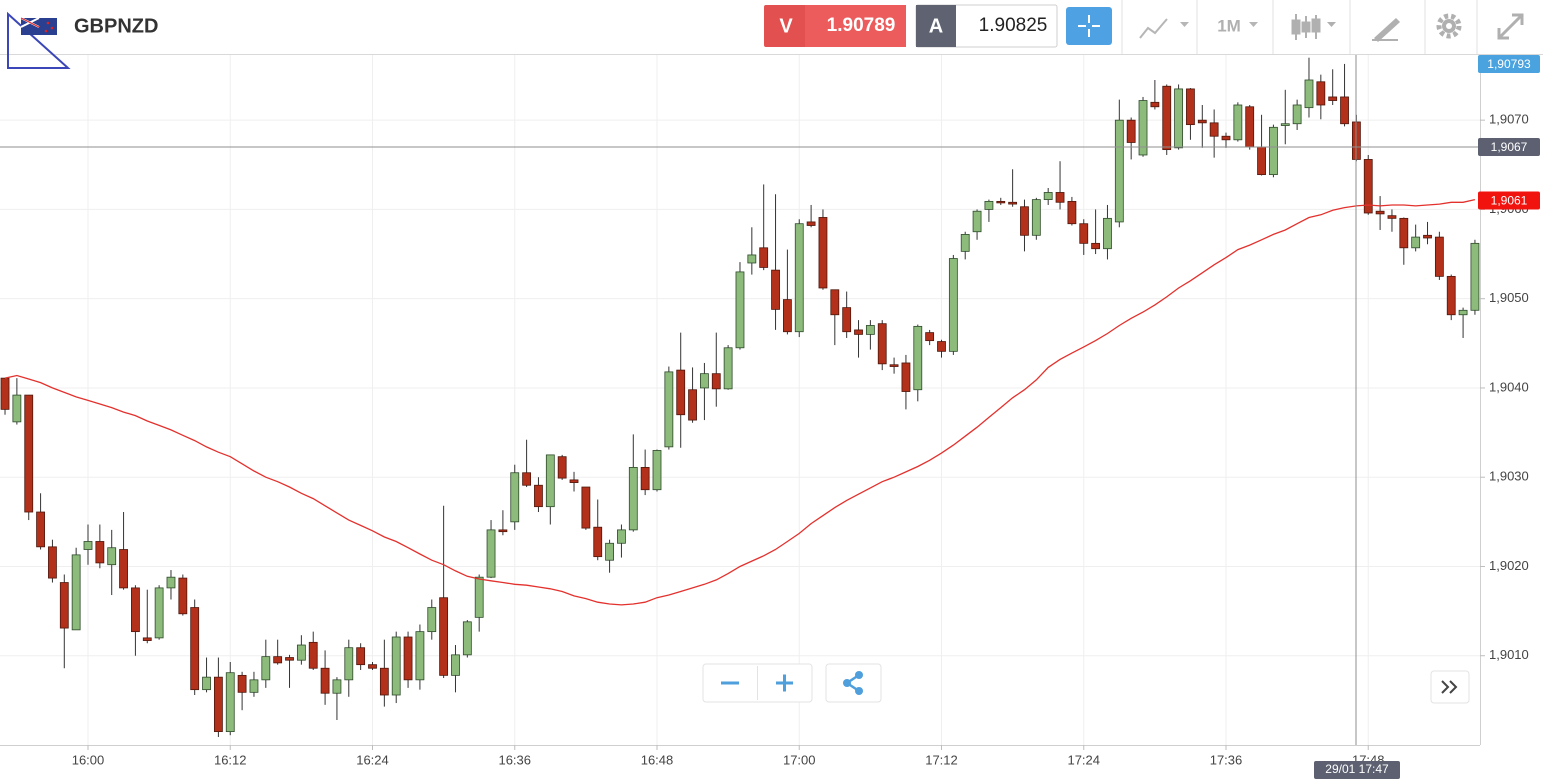 The height and width of the screenshot is (780, 1543). Describe the element at coordinates (514, 759) in the screenshot. I see `x-tick-label: 16:36` at that location.